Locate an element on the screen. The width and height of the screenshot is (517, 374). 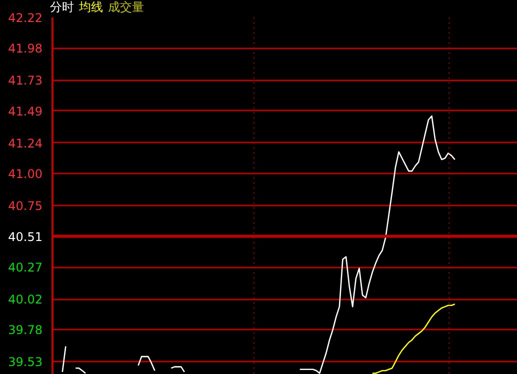
y-tick-label: 41.49 is located at coordinates (25, 111).